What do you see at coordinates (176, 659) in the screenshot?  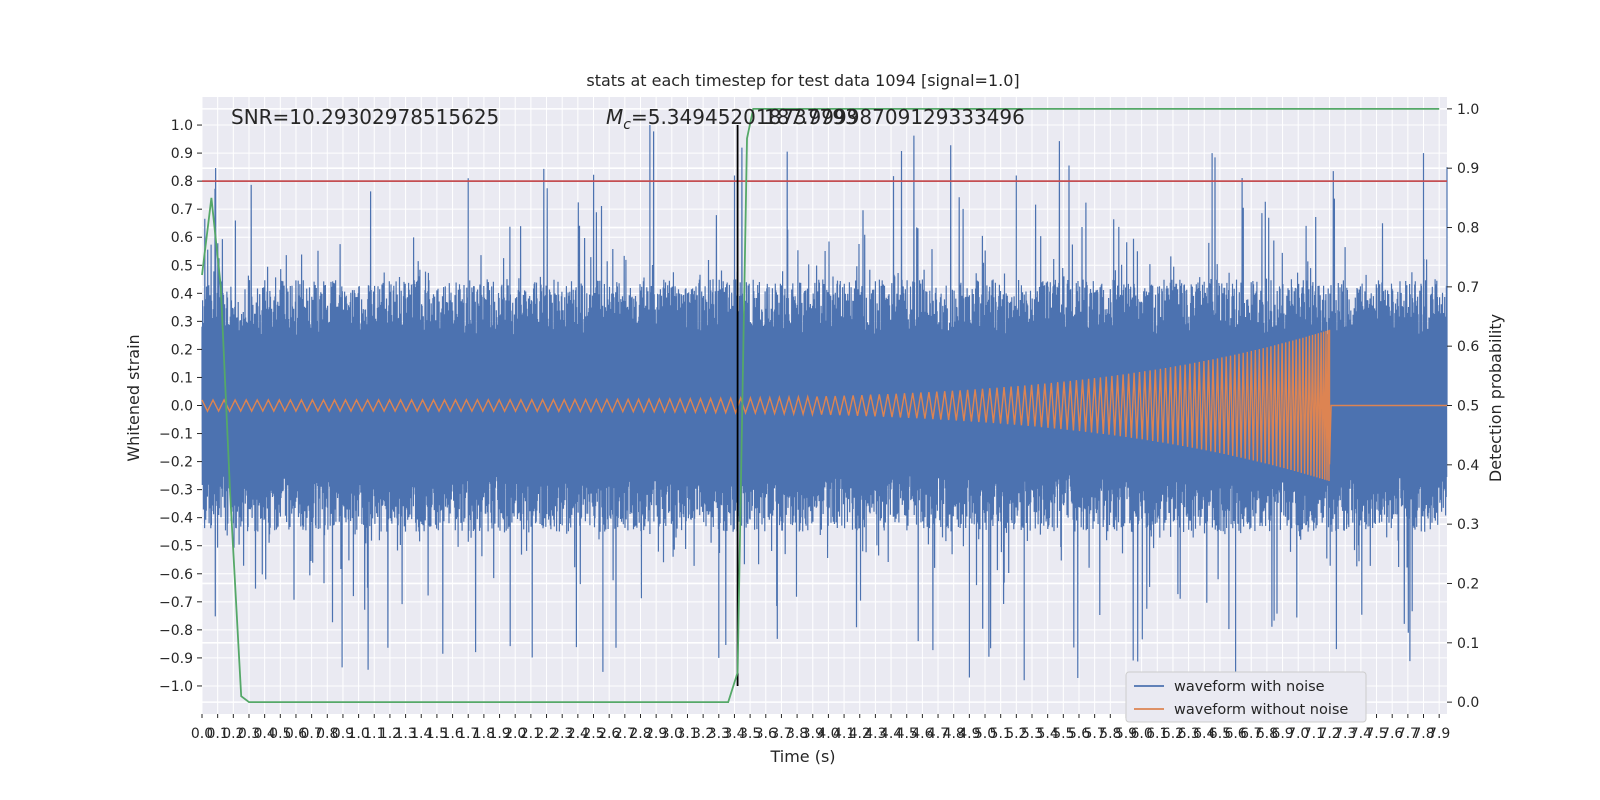 I see `y-left-tick-label: −0.9` at bounding box center [176, 659].